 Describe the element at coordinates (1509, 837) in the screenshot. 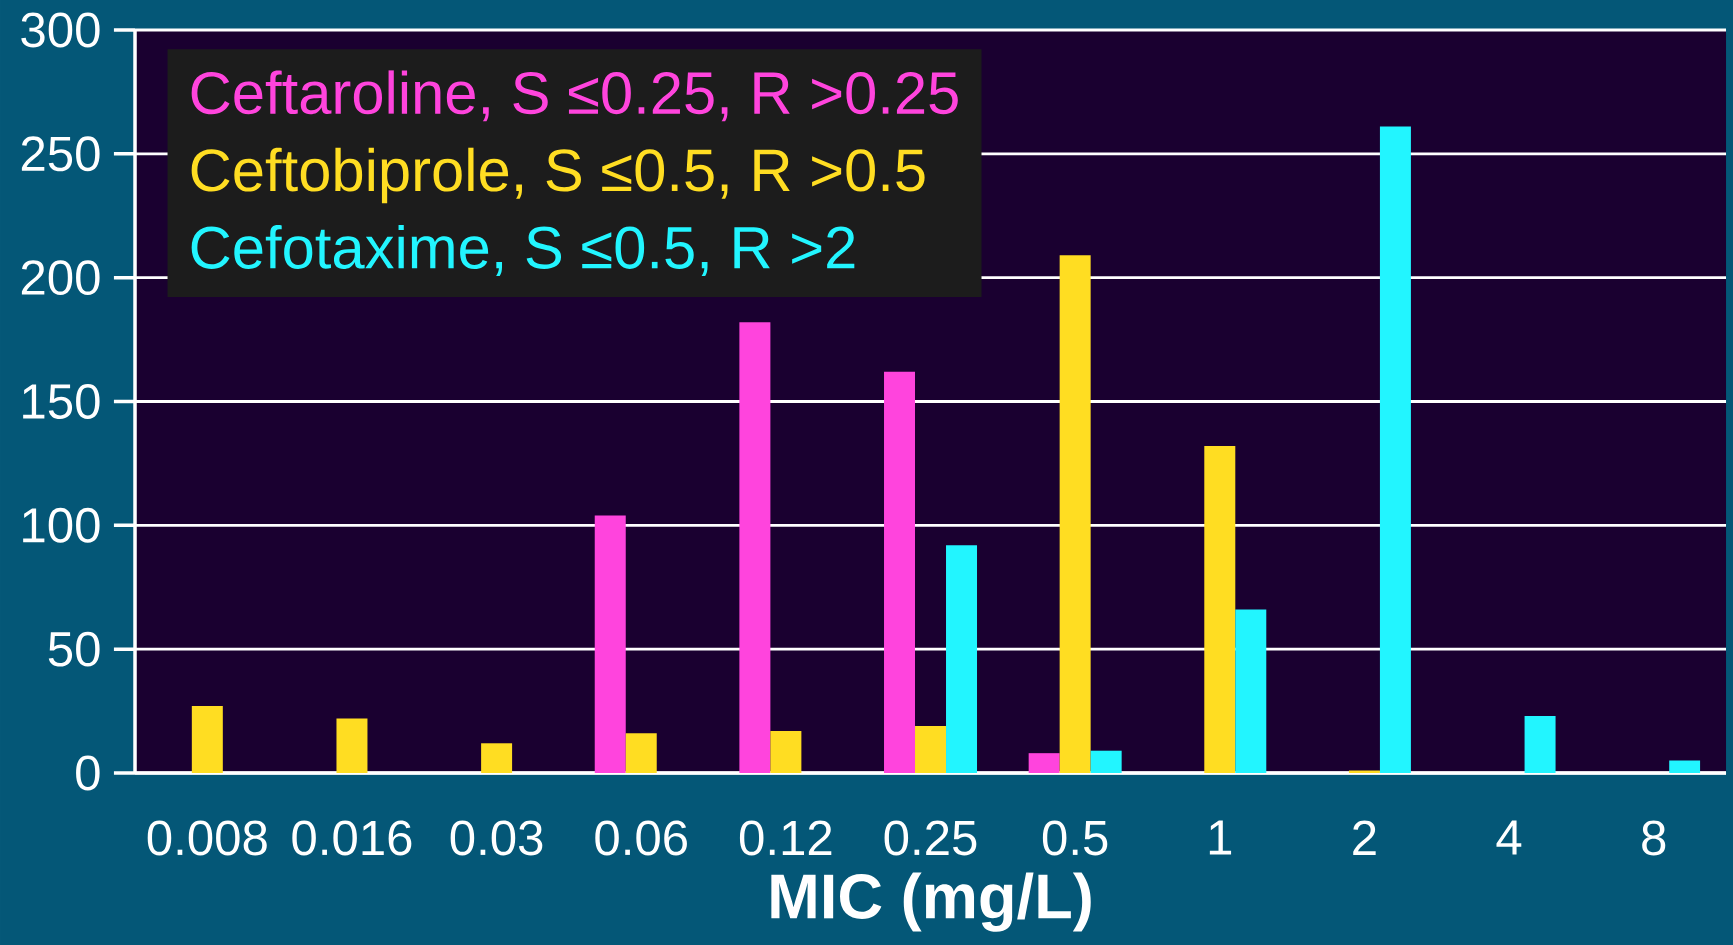

I see `x-tick-label: 4` at that location.